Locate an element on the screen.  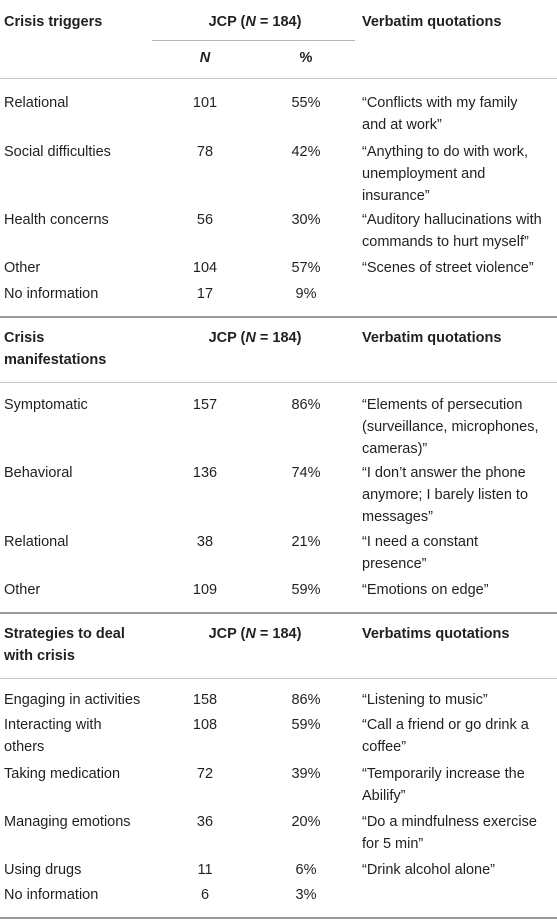
pct-cell: 30% is located at coordinates (306, 220).